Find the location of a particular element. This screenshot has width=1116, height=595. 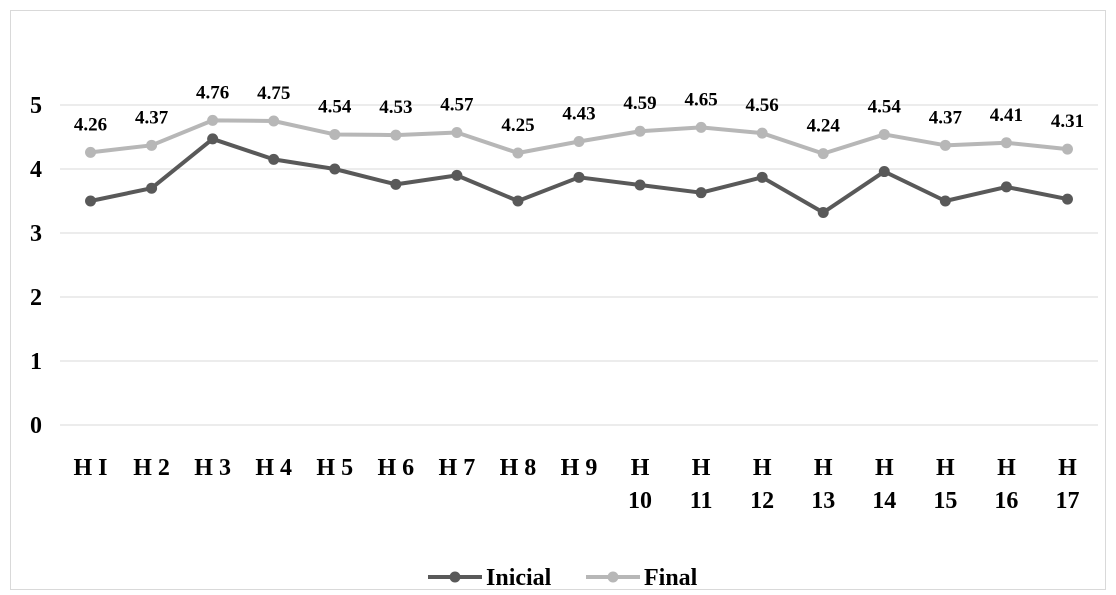

y-tick-label: 2 is located at coordinates (36, 298).